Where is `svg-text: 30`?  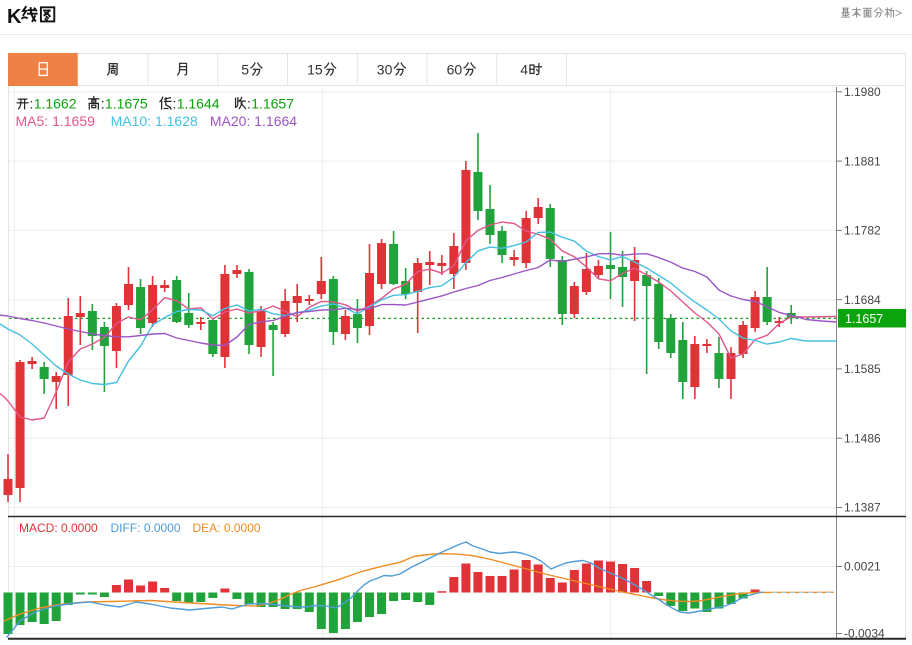
svg-text: 30 is located at coordinates (385, 70).